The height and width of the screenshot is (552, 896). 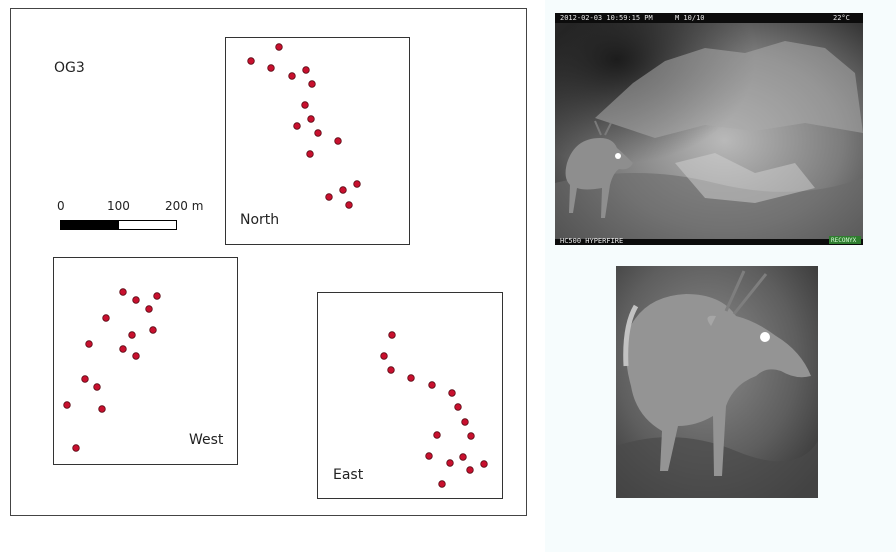 I want to click on west-label: West, so click(x=206, y=440).